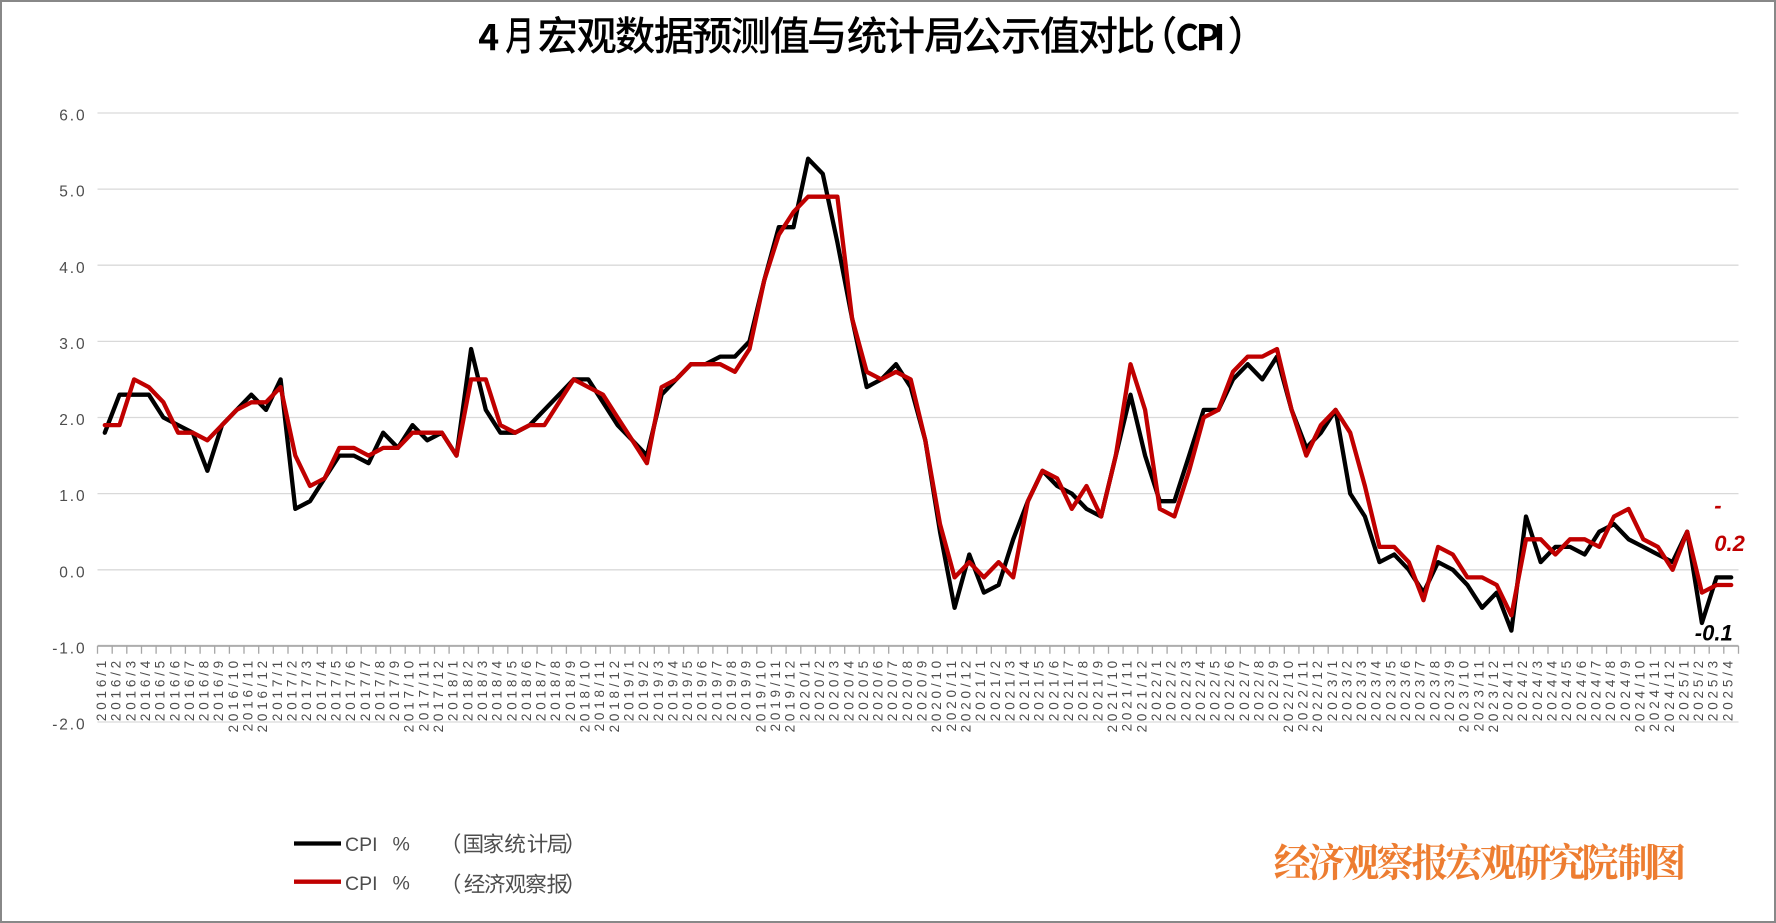 The height and width of the screenshot is (923, 1776). I want to click on svg-text: 2024/1, so click(1508, 689).